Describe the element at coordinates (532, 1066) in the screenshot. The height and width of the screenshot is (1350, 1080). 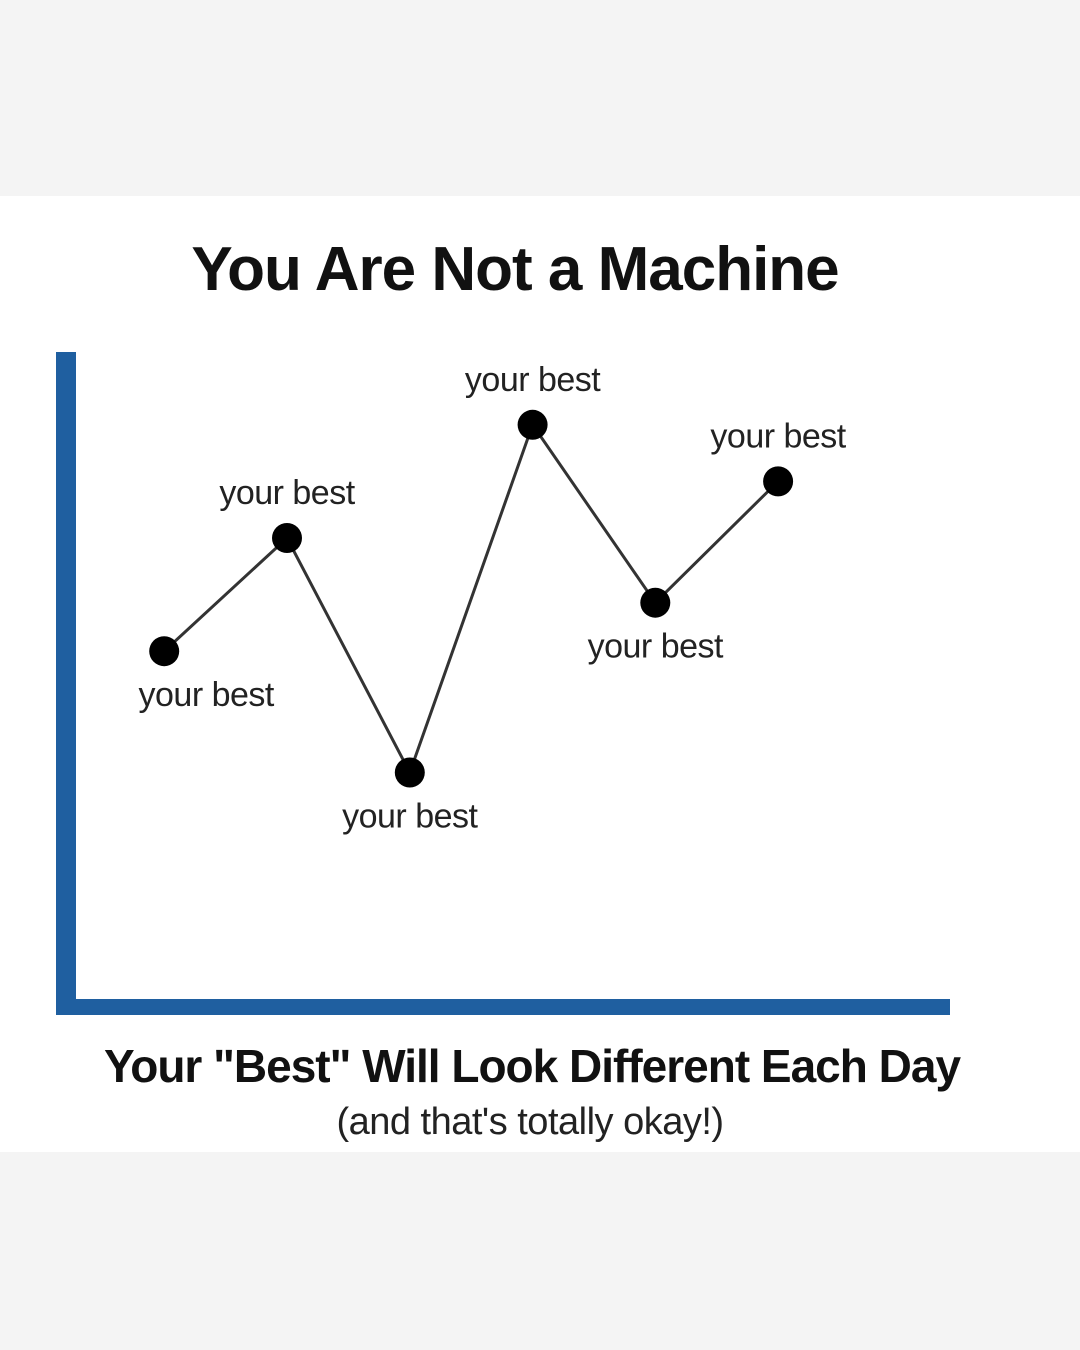
I see `chart-subtitle: Your "Best" Will Look Different Each Day` at that location.